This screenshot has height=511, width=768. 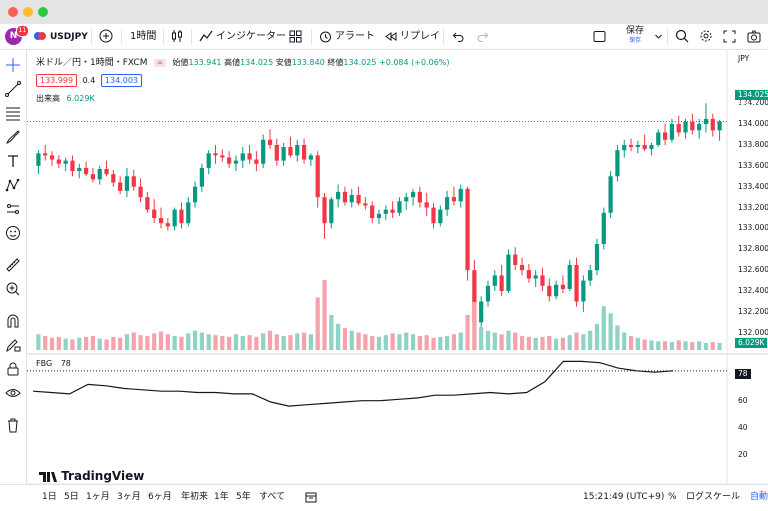 I want to click on save-button: 保存 保存, so click(x=635, y=37).